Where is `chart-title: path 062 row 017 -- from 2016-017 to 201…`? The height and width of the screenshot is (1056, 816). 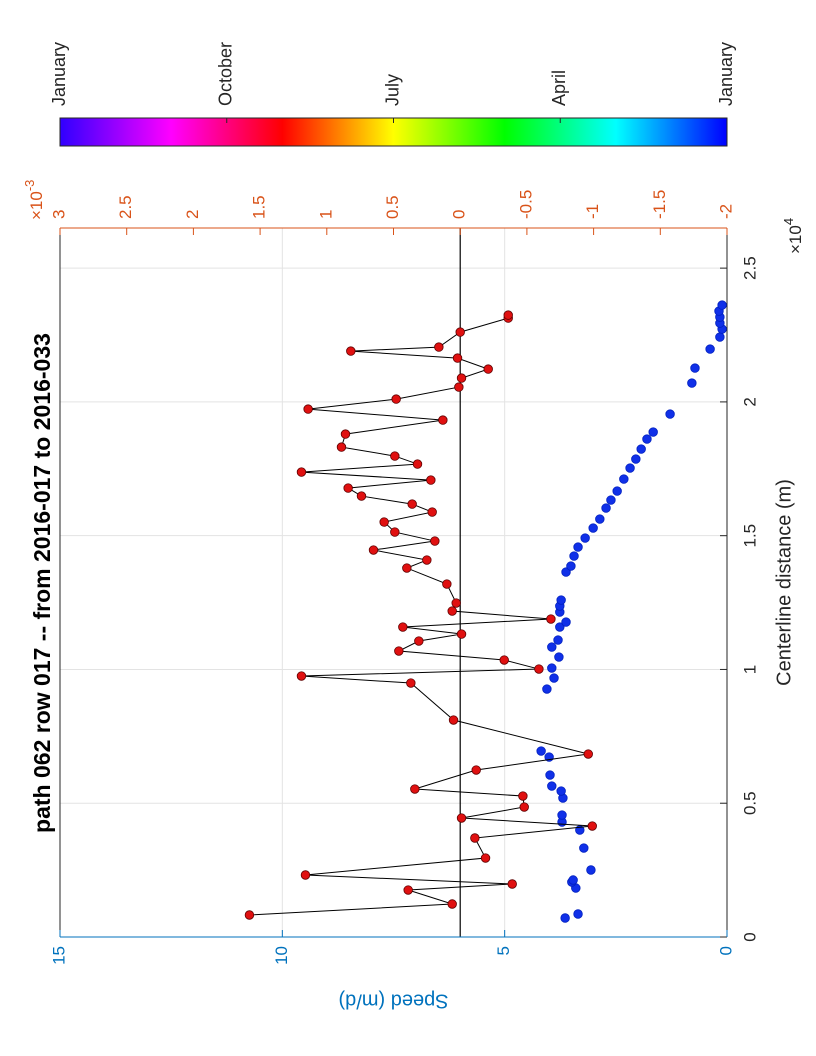
chart-title: path 062 row 017 -- from 2016-017 to 201… is located at coordinates (42, 583).